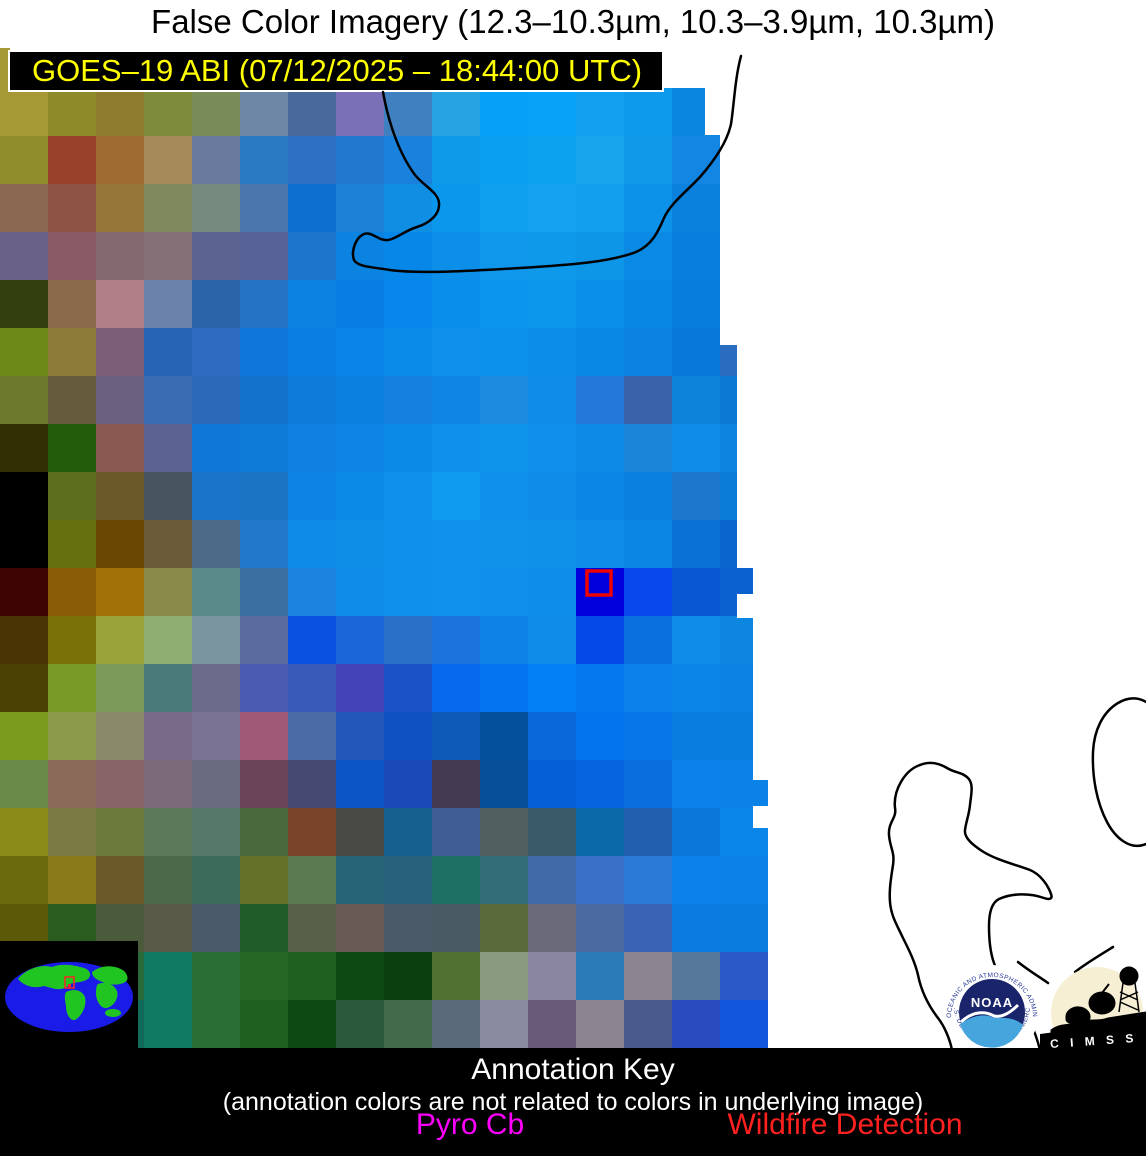 This screenshot has height=1156, width=1146. I want to click on inset-land, so click(73, 992).